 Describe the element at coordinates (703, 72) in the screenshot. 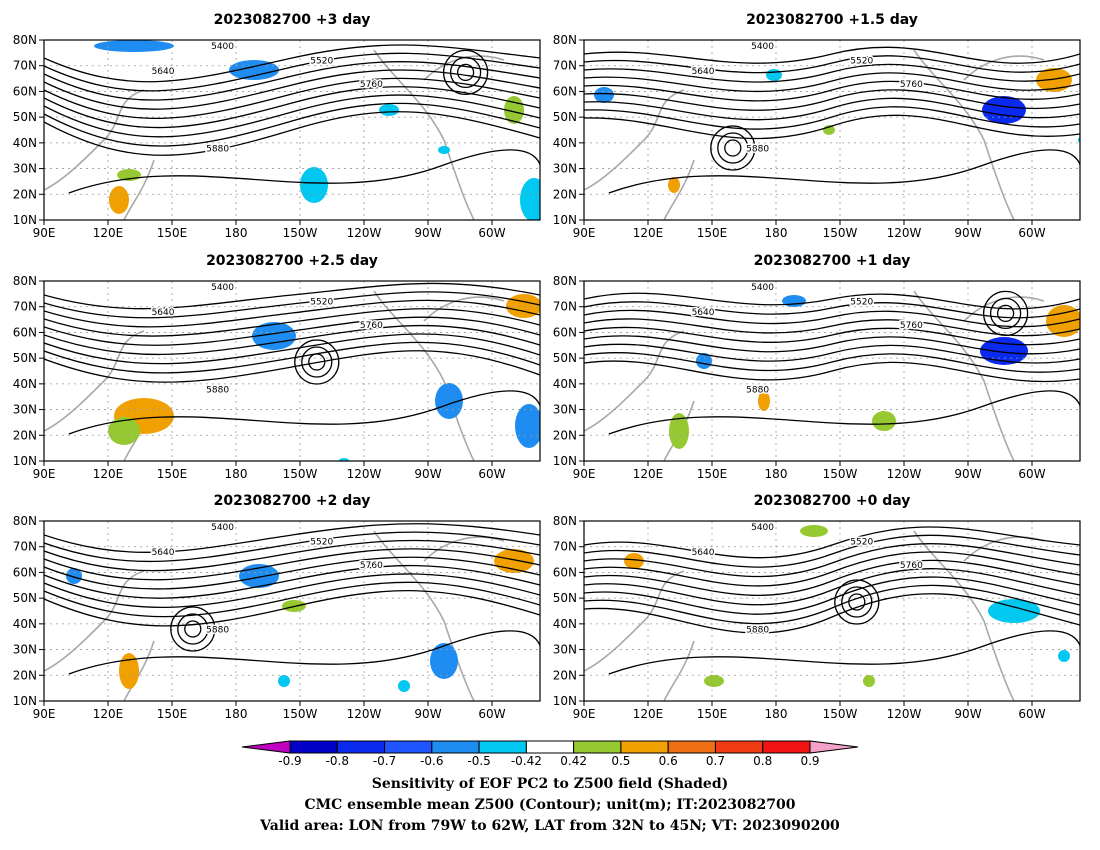

I see `contour-label: 5640` at that location.